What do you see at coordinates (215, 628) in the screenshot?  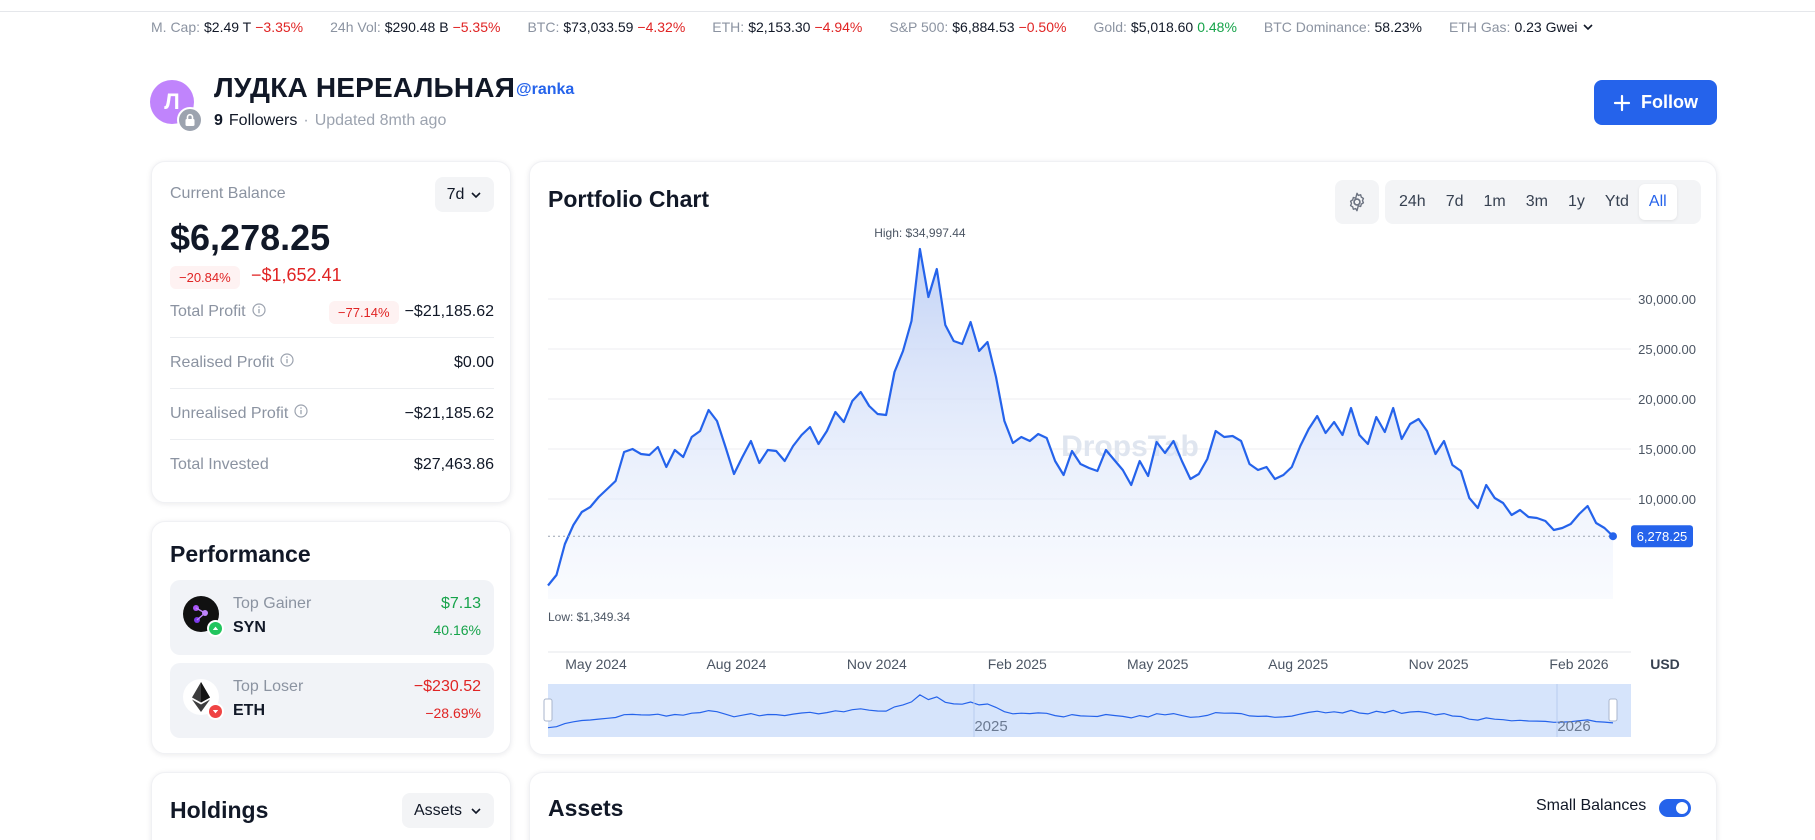 I see `up-arrow-icon` at bounding box center [215, 628].